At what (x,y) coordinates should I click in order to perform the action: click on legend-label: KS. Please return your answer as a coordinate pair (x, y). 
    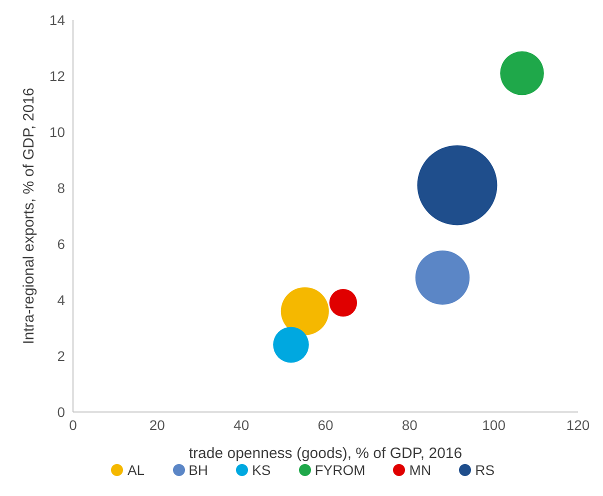
    Looking at the image, I should click on (261, 470).